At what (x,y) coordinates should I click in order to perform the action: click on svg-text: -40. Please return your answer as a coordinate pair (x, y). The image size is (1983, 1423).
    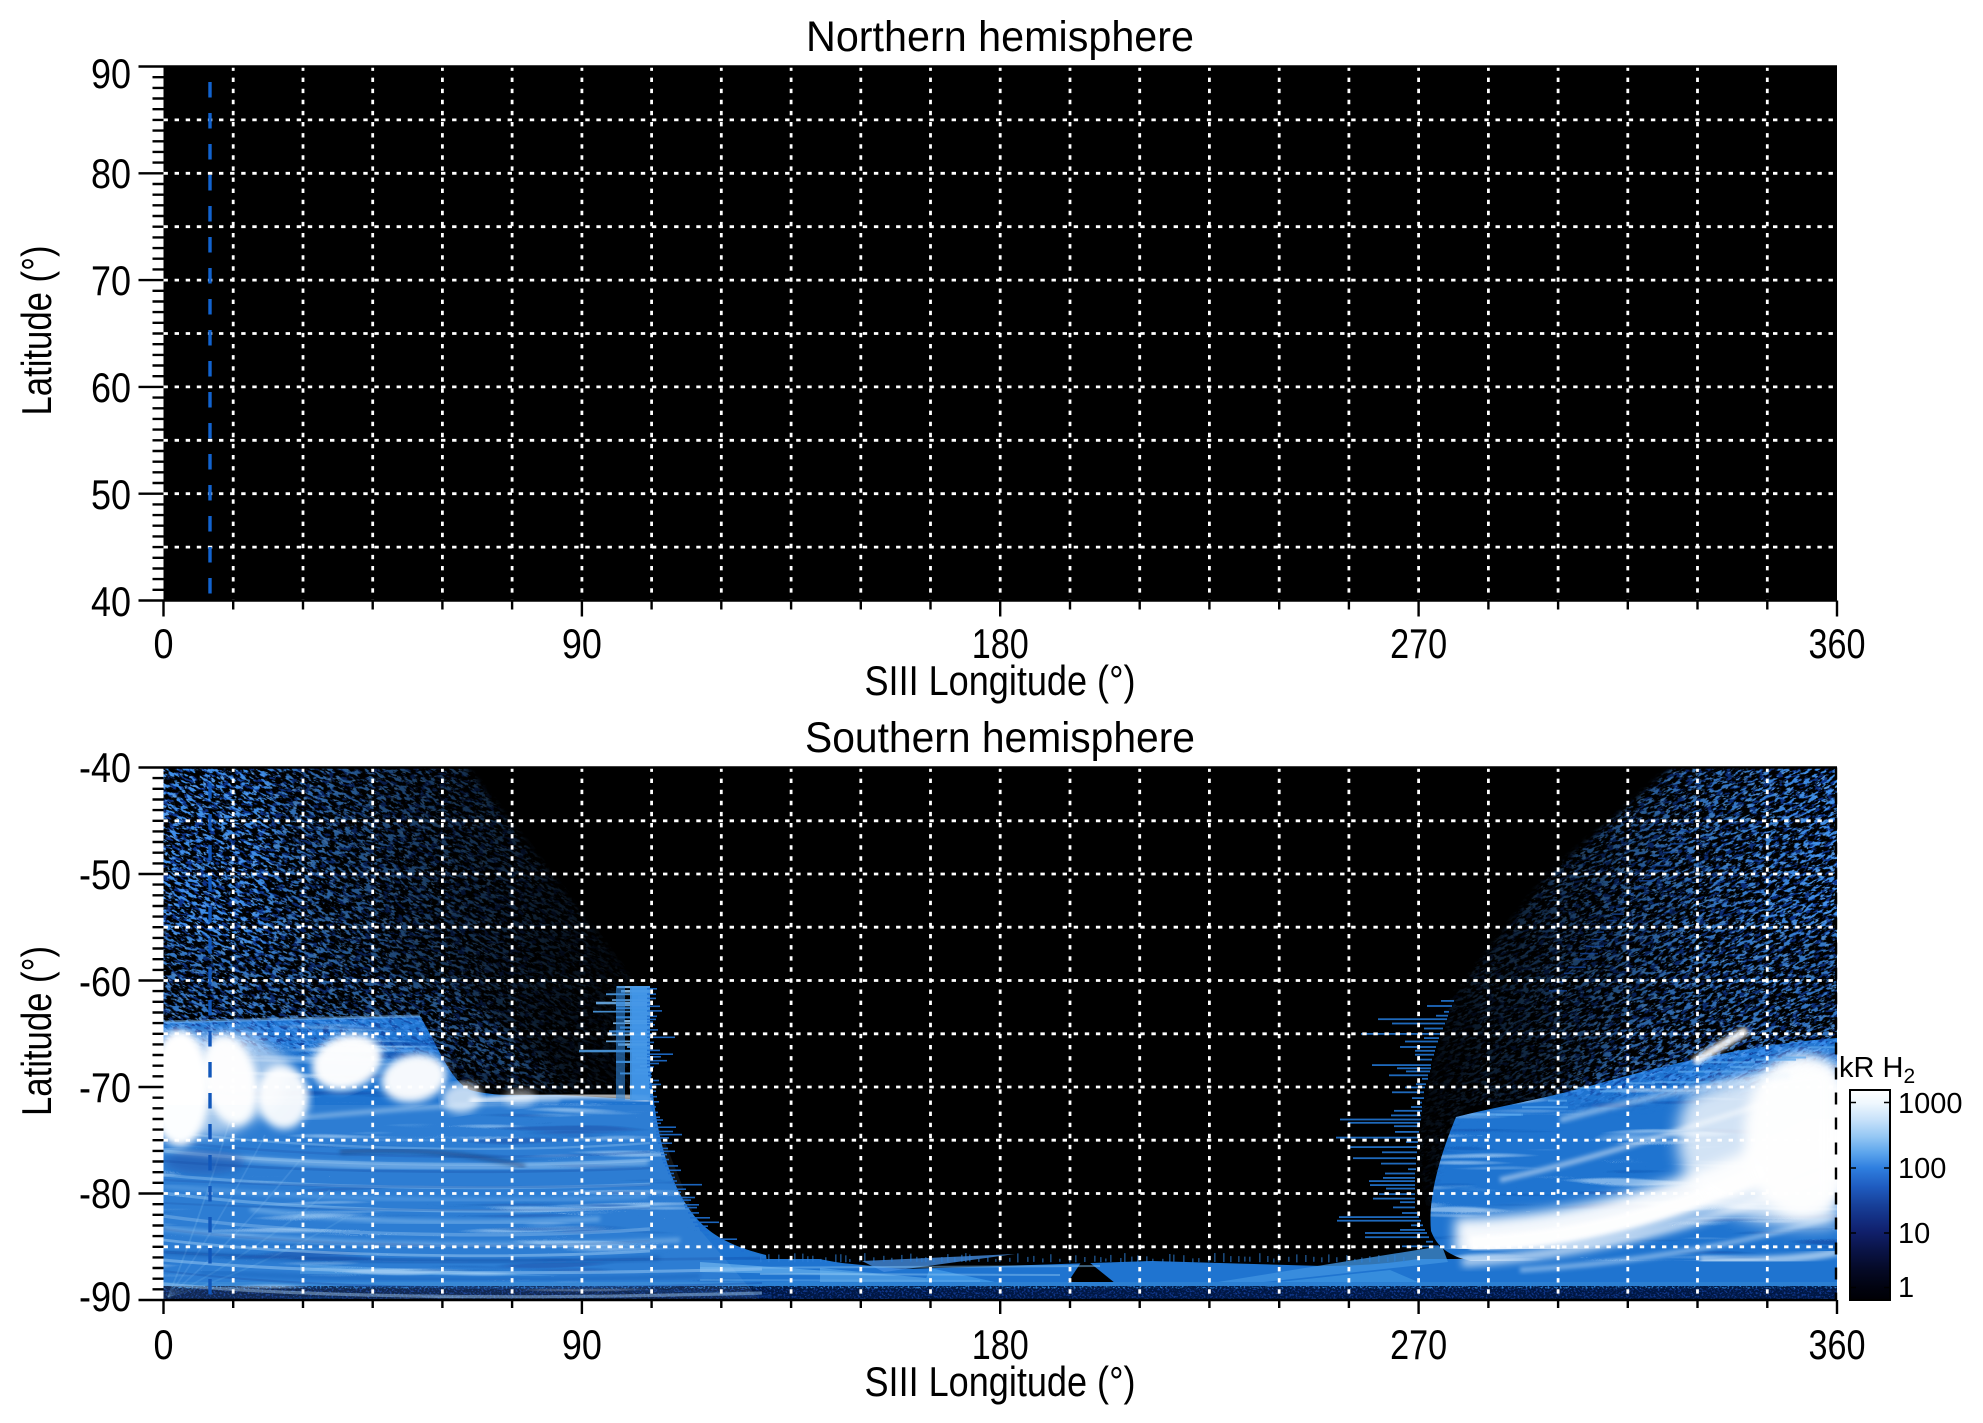
    Looking at the image, I should click on (105, 767).